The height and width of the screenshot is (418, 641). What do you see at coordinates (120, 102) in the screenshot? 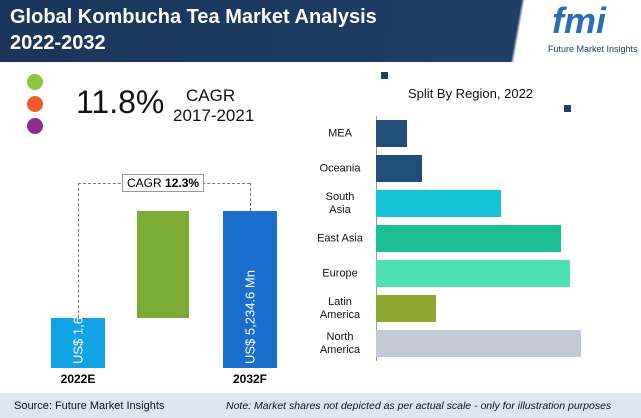
I see `cagr-value: 11.8%` at bounding box center [120, 102].